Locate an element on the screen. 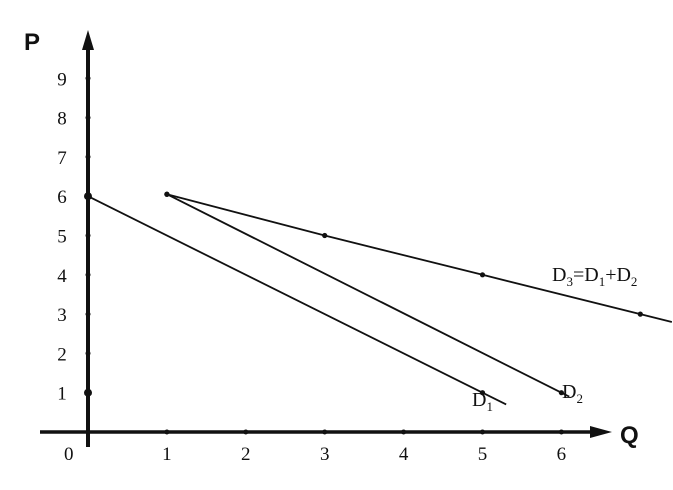 The image size is (673, 490). series-label-d3: D3=D1+D2 is located at coordinates (594, 276).